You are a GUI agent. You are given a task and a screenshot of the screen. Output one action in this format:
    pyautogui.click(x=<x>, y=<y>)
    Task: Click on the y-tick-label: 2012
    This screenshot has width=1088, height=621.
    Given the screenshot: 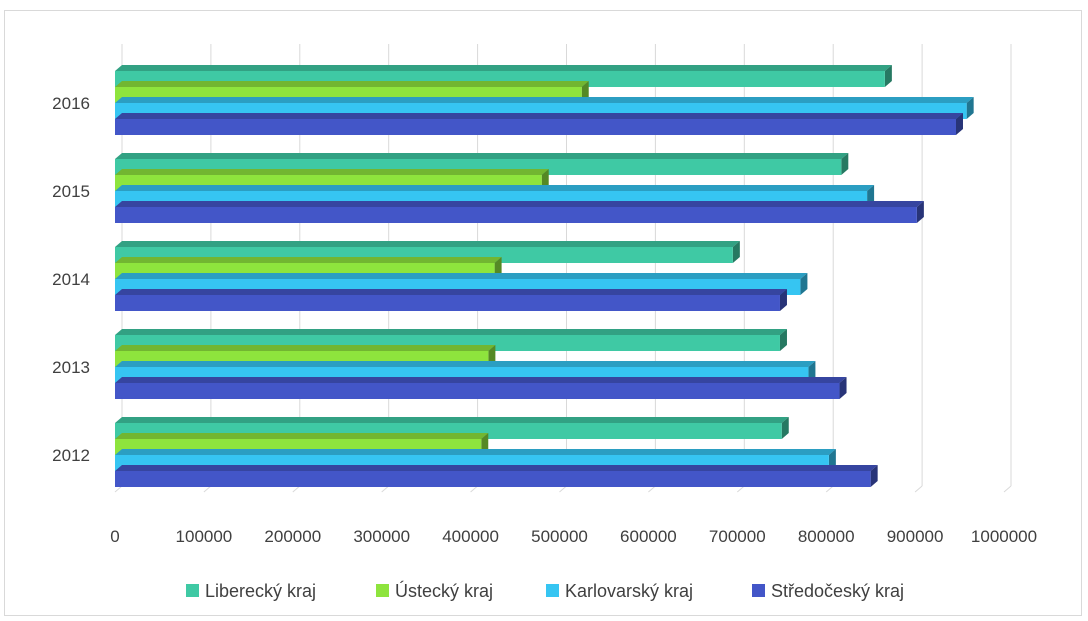 What is the action you would take?
    pyautogui.click(x=71, y=455)
    